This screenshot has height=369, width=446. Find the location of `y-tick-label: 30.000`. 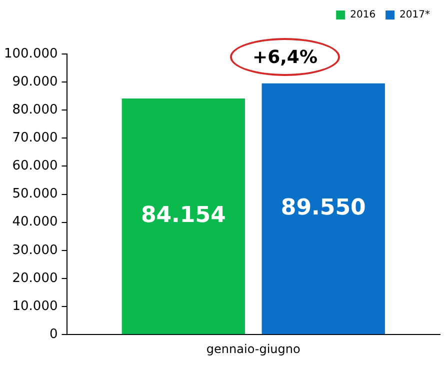

y-tick-label: 30.000 is located at coordinates (35, 250).